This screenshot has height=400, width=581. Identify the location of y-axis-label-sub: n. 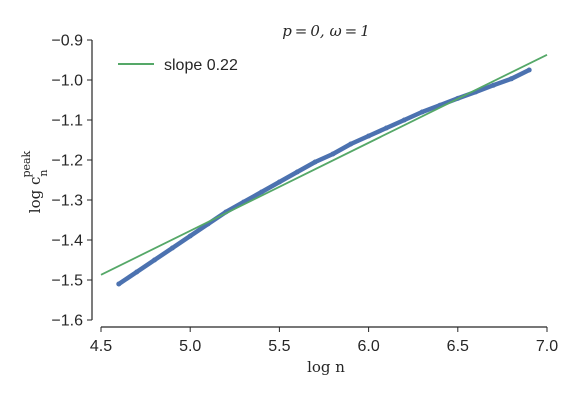
(43, 173).